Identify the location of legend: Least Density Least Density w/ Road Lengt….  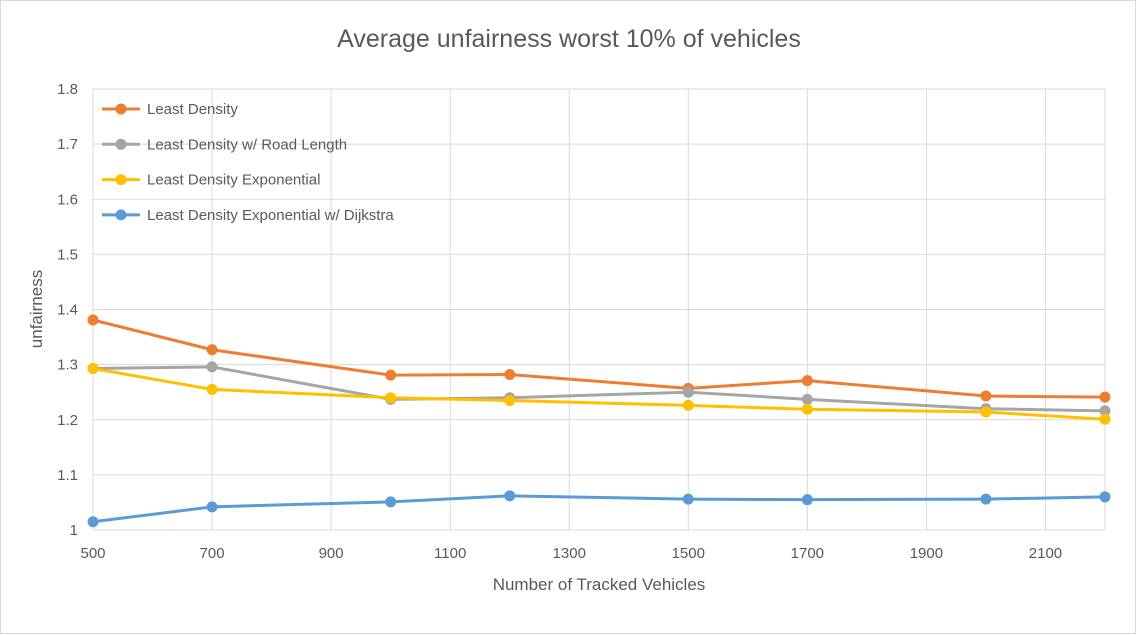
(248, 162).